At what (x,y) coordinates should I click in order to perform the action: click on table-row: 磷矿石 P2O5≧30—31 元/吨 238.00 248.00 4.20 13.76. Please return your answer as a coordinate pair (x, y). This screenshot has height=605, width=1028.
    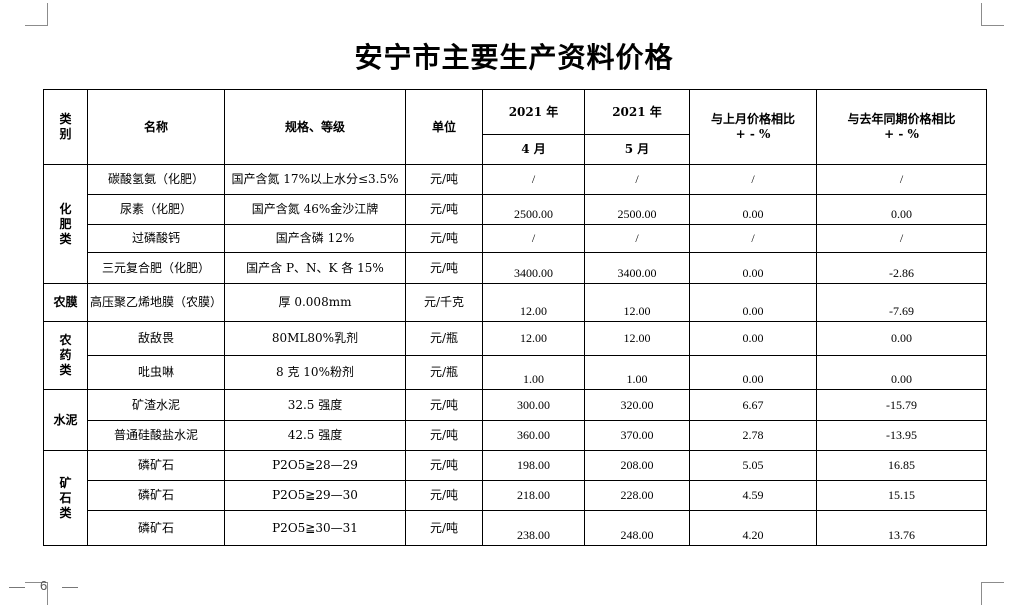
    Looking at the image, I should click on (515, 528).